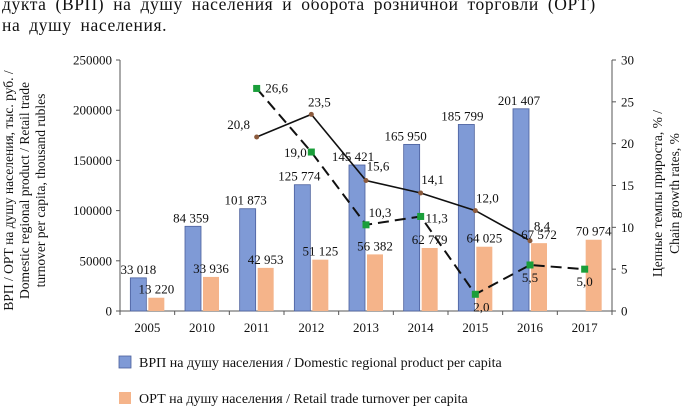  What do you see at coordinates (109, 311) in the screenshot?
I see `y-left-tick-label: 0` at bounding box center [109, 311].